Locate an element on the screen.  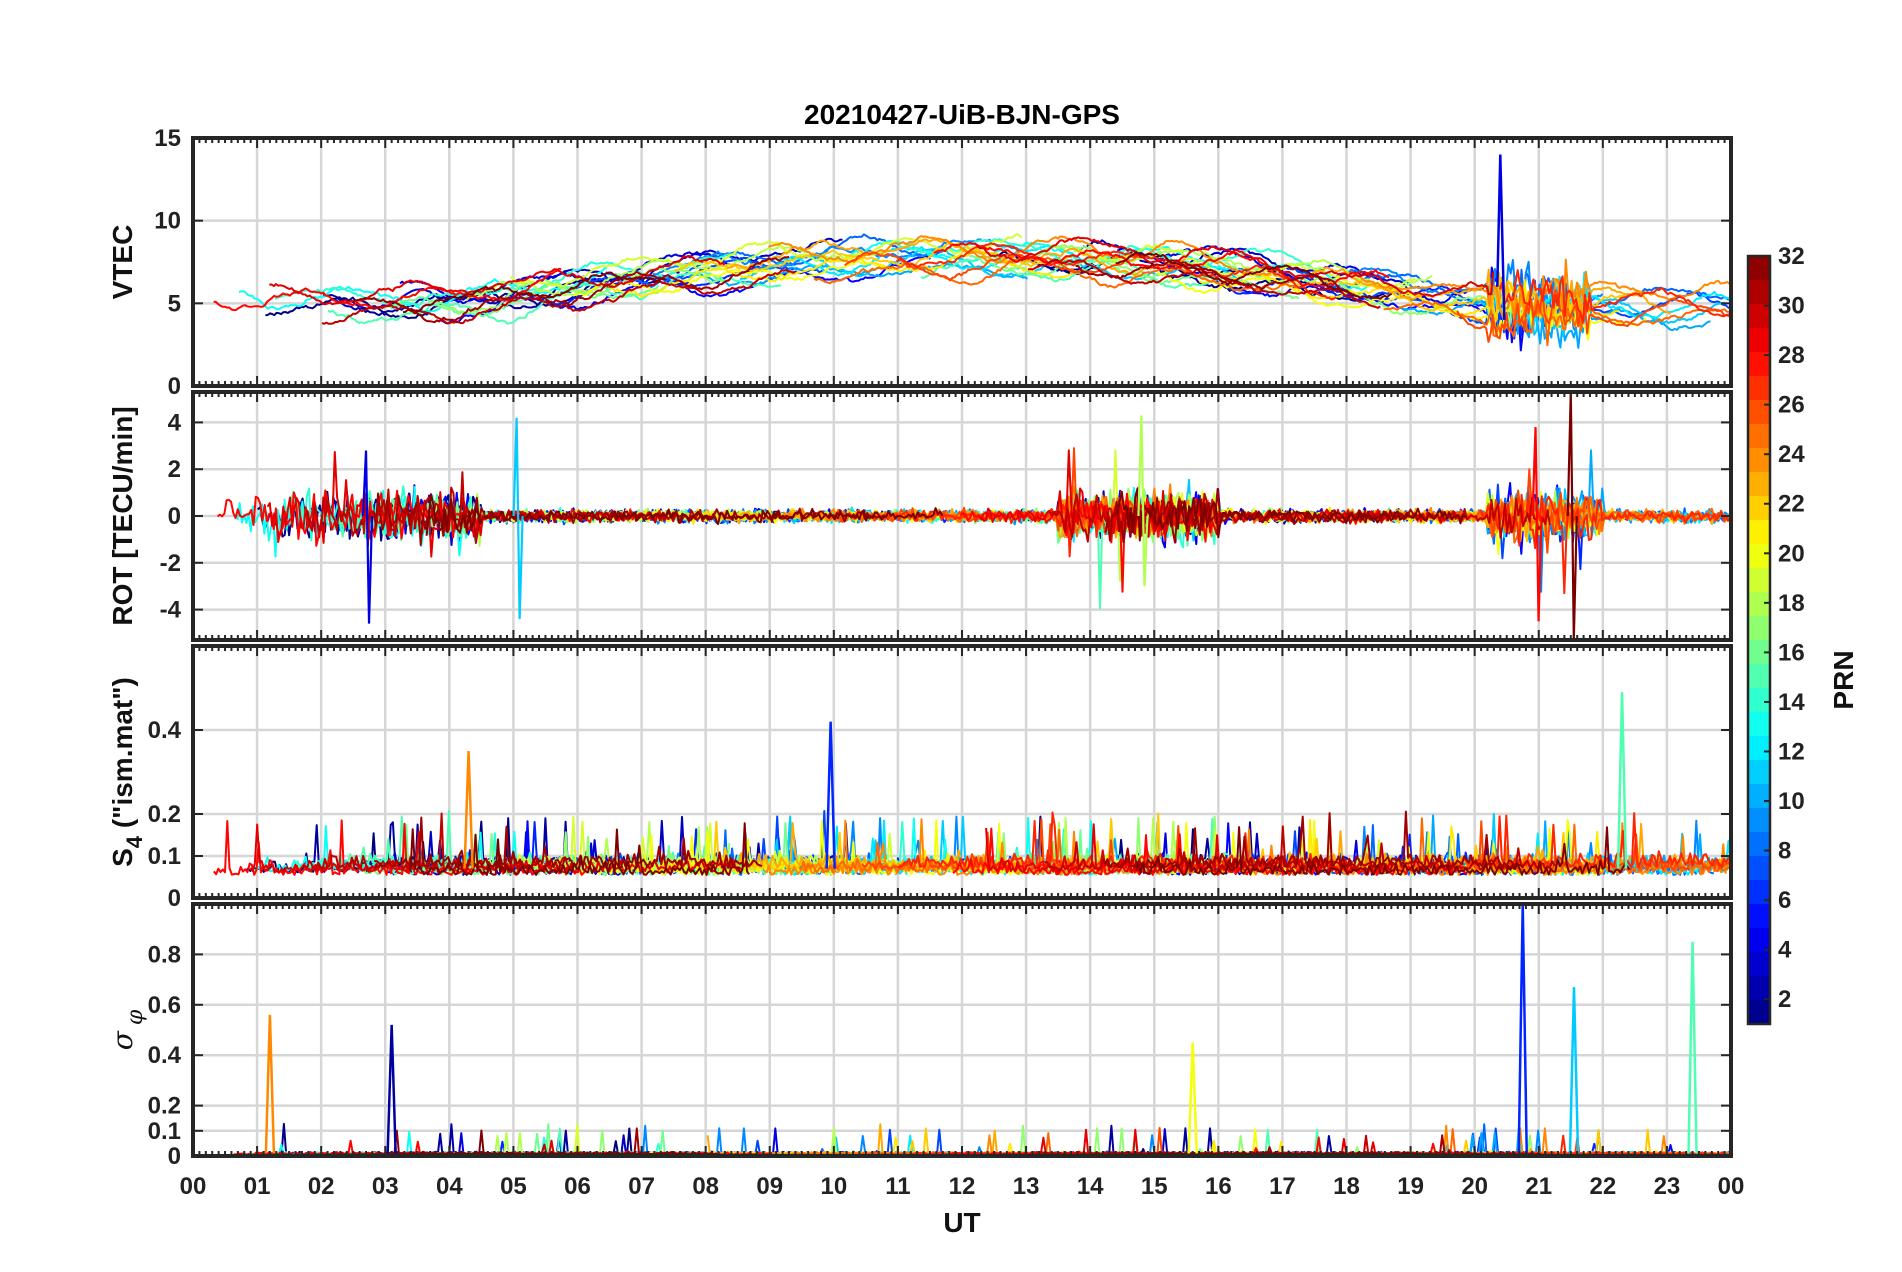
x-tick-label: 15 is located at coordinates (1154, 1186).